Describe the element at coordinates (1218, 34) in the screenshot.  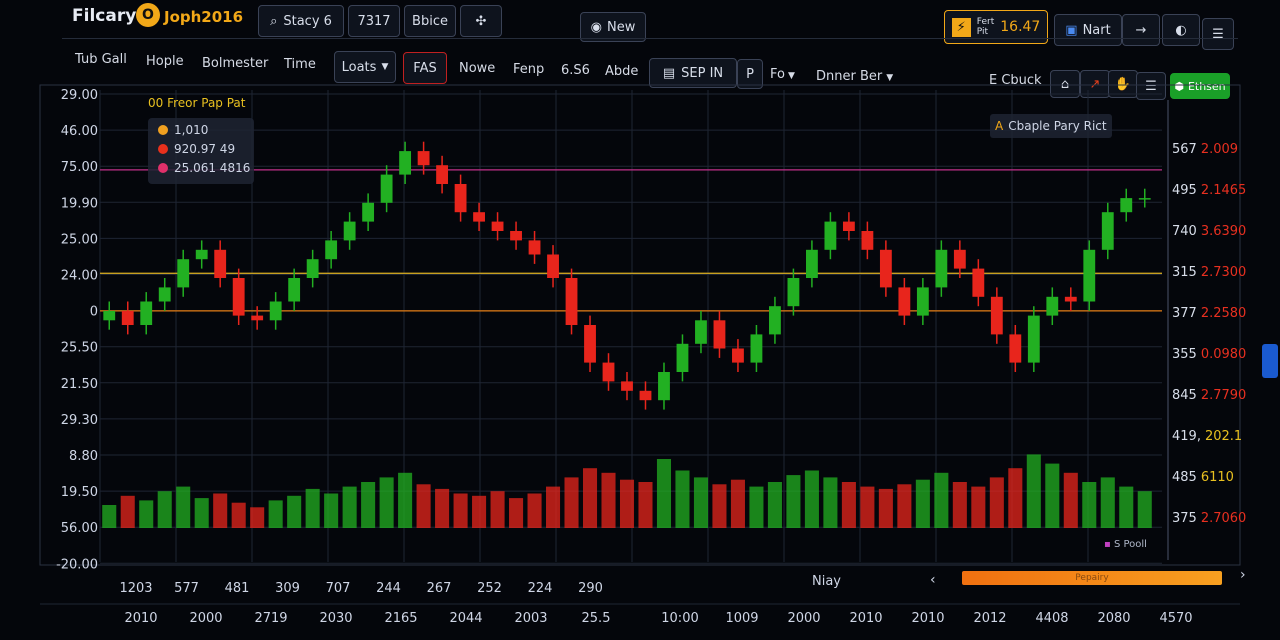
I see `menu-button: ☰` at that location.